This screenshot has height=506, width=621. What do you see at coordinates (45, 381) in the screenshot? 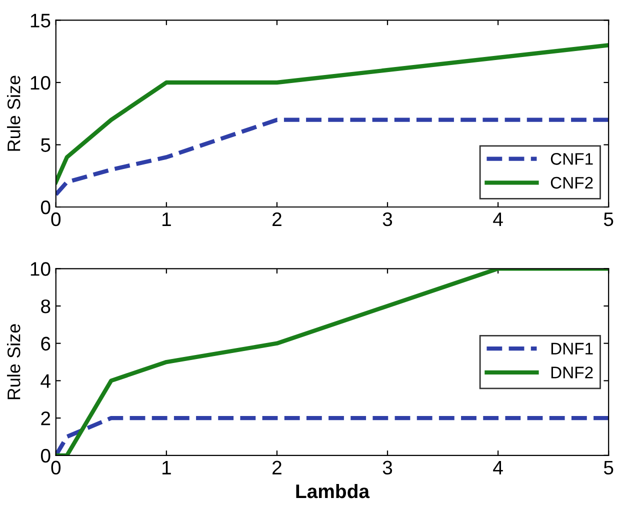
I see `y-tick-label: 4` at bounding box center [45, 381].